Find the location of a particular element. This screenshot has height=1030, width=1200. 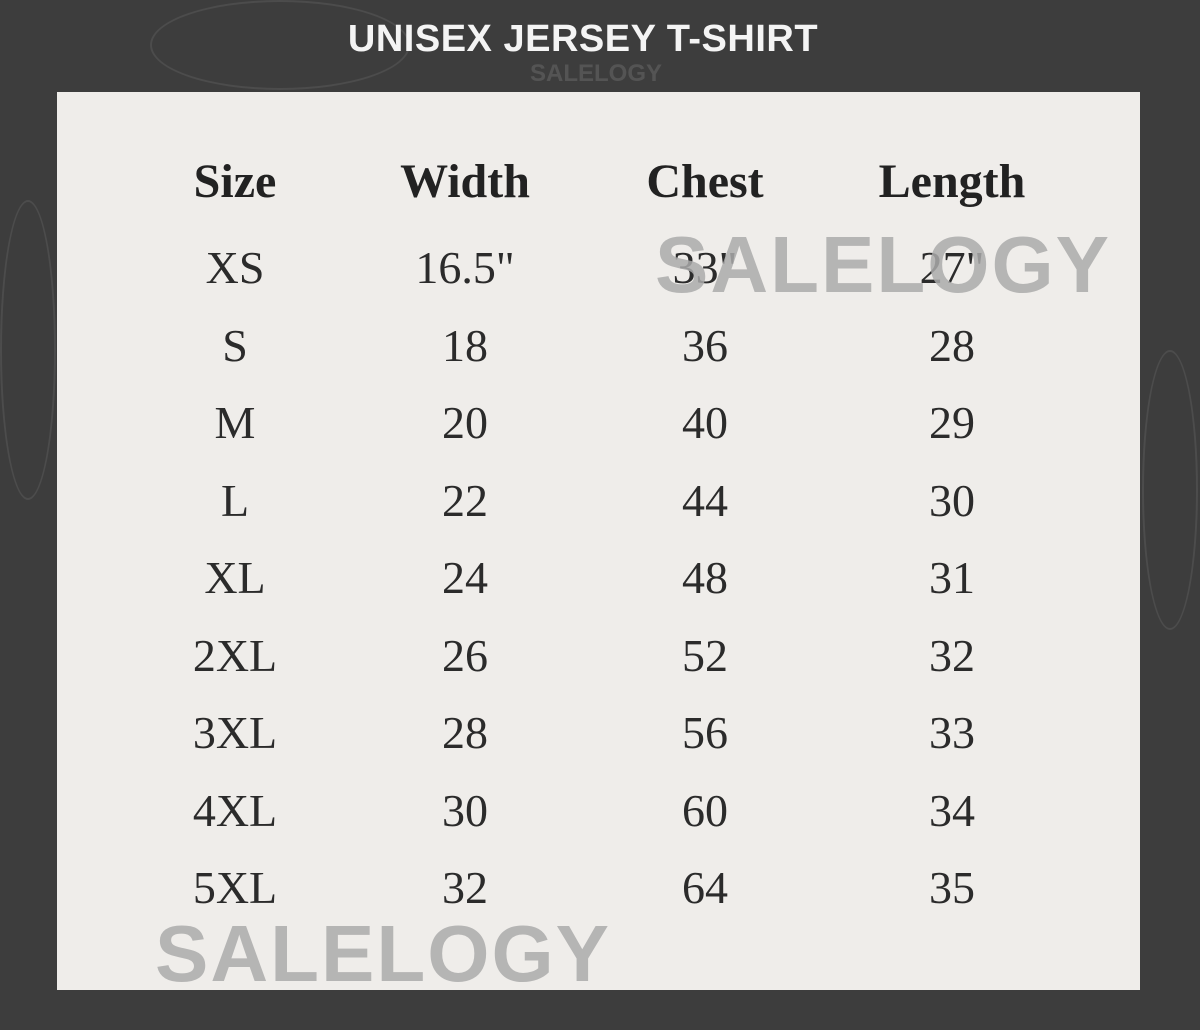

cell-length: 31 is located at coordinates (952, 577).